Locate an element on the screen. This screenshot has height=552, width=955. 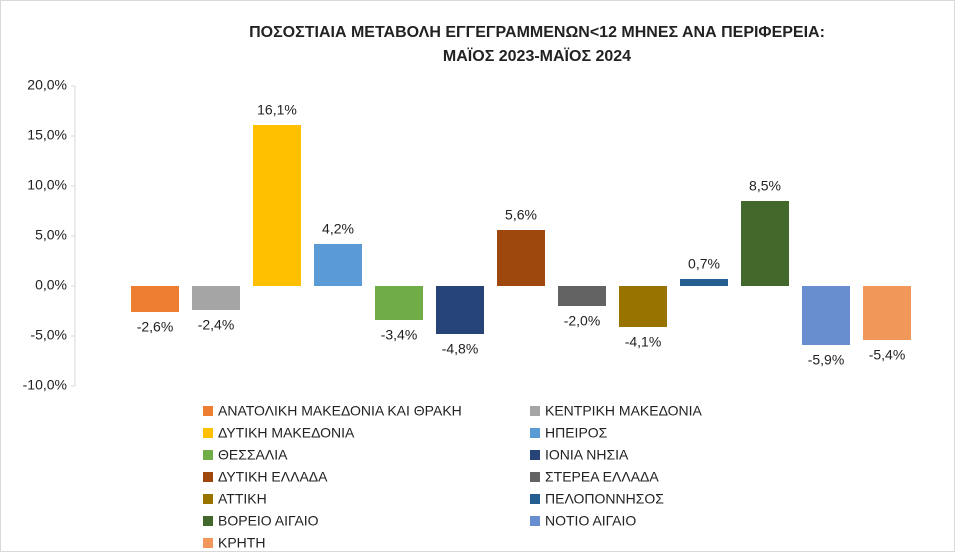
data-label: 5,6% is located at coordinates (521, 215).